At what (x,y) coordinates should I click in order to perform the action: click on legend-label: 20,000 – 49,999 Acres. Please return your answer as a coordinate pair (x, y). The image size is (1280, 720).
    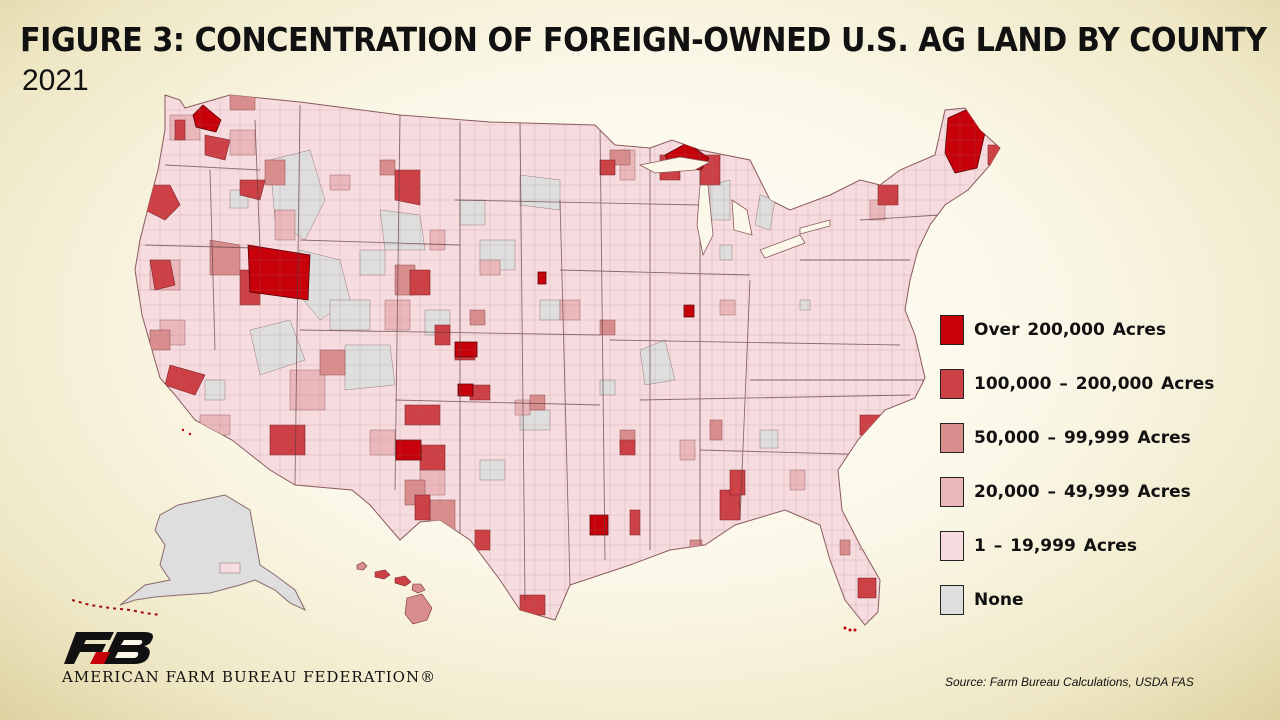
    Looking at the image, I should click on (1082, 492).